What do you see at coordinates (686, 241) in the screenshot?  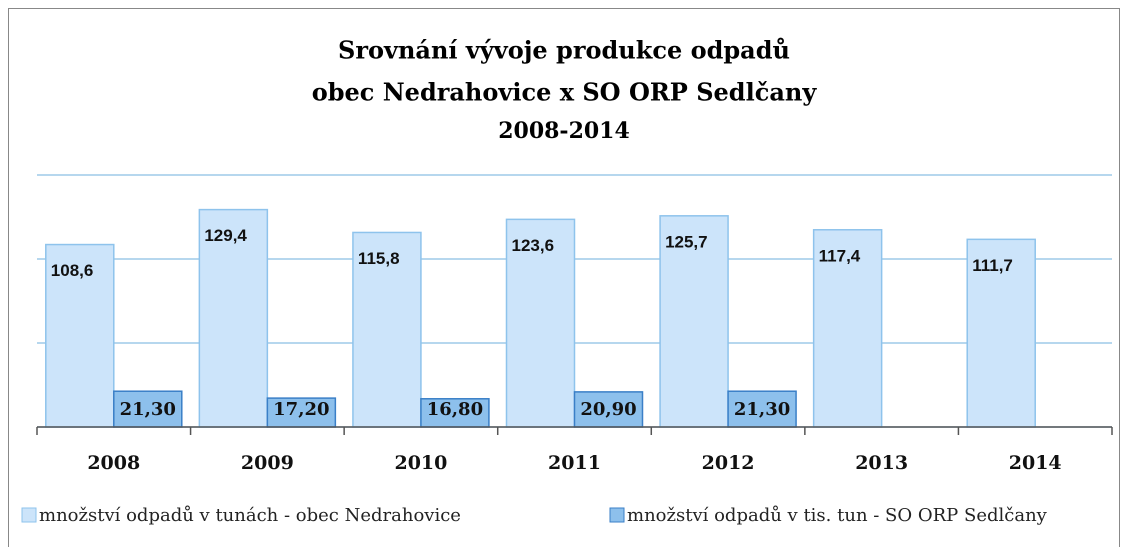 I see `data-label: 125,7` at bounding box center [686, 241].